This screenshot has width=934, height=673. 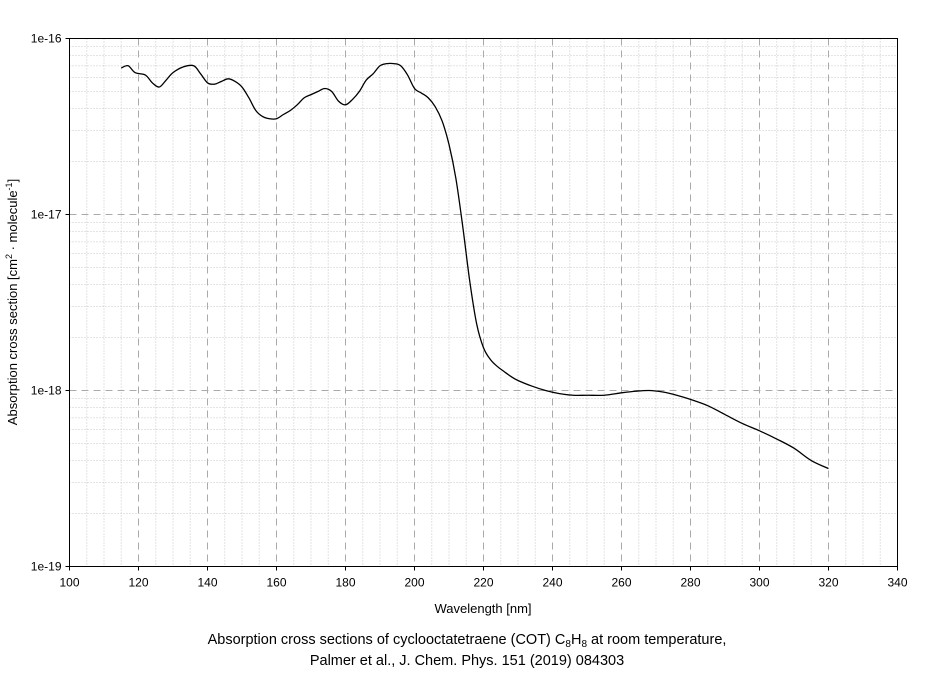 What do you see at coordinates (138, 583) in the screenshot?
I see `x-tick-label: 120` at bounding box center [138, 583].